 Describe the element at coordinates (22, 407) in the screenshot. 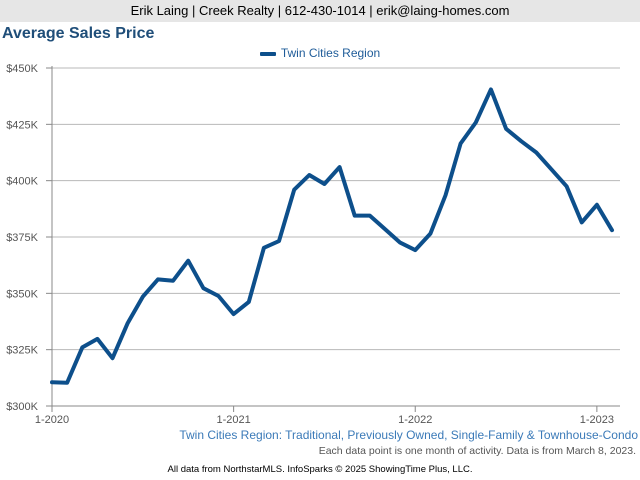

I see `y-tick-label: $300K` at that location.